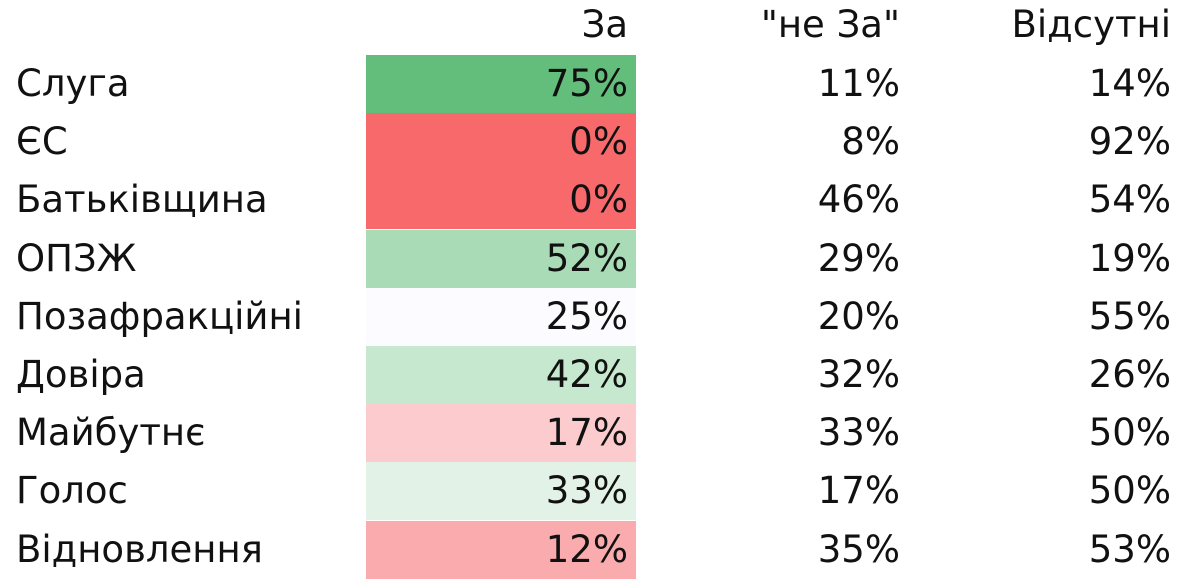  I want to click on table-cell: 46%, so click(858, 200).